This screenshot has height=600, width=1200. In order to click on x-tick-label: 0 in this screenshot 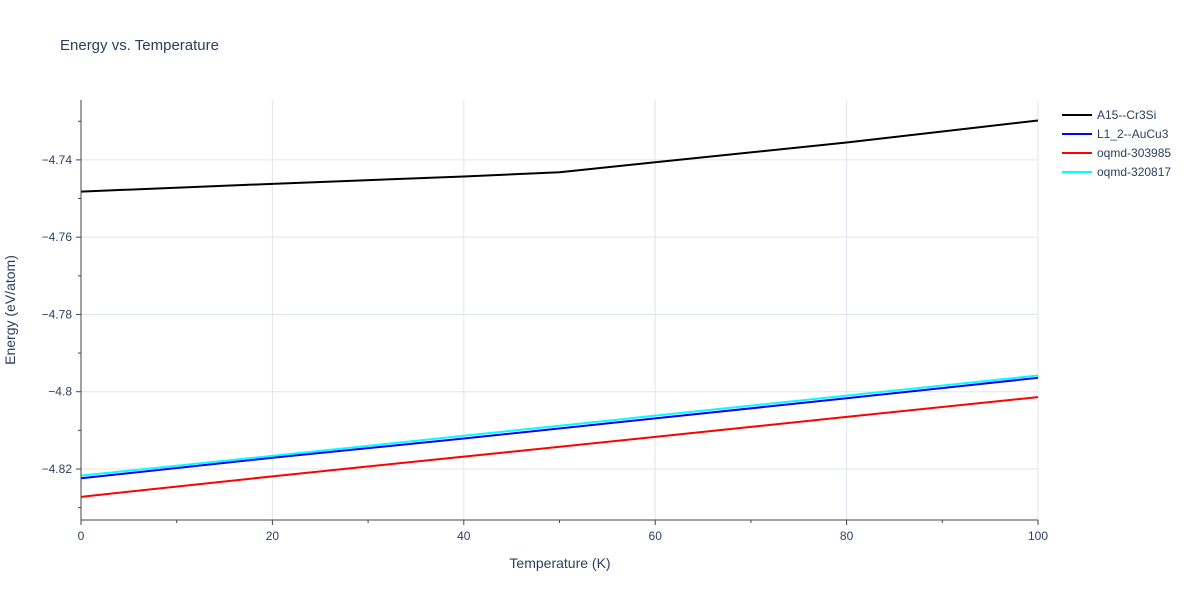, I will do `click(81, 536)`.